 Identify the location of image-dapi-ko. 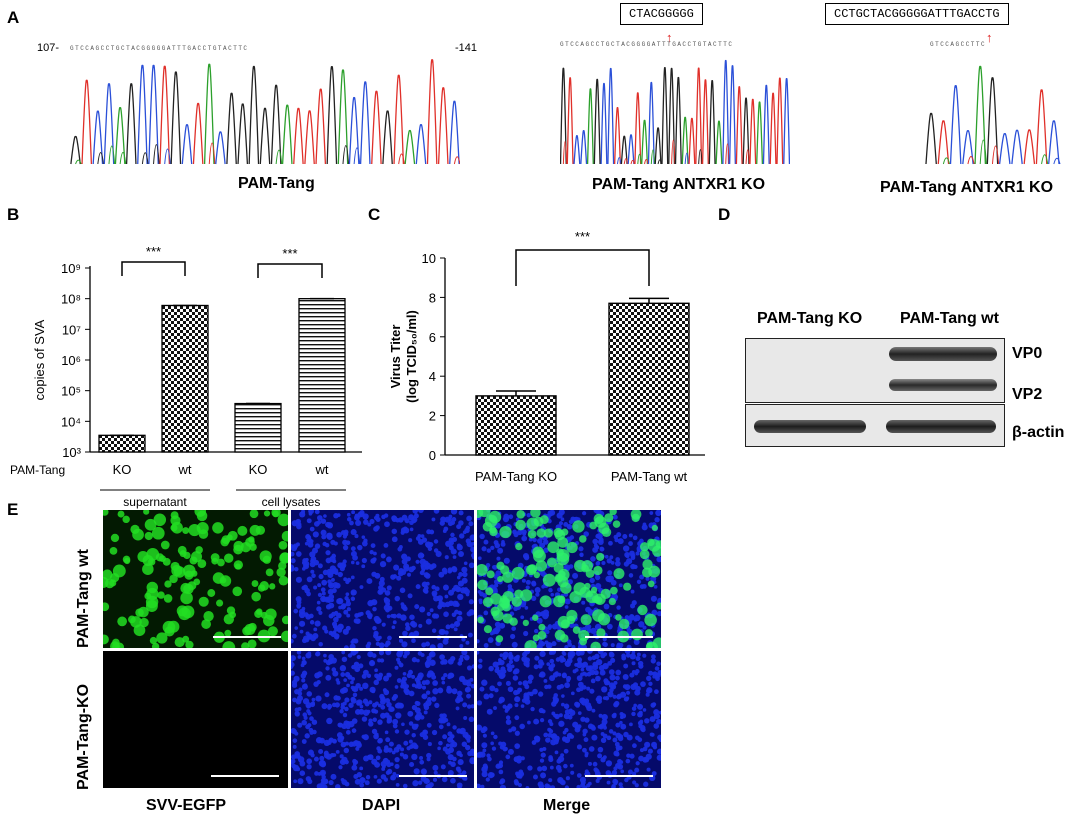
(382, 719).